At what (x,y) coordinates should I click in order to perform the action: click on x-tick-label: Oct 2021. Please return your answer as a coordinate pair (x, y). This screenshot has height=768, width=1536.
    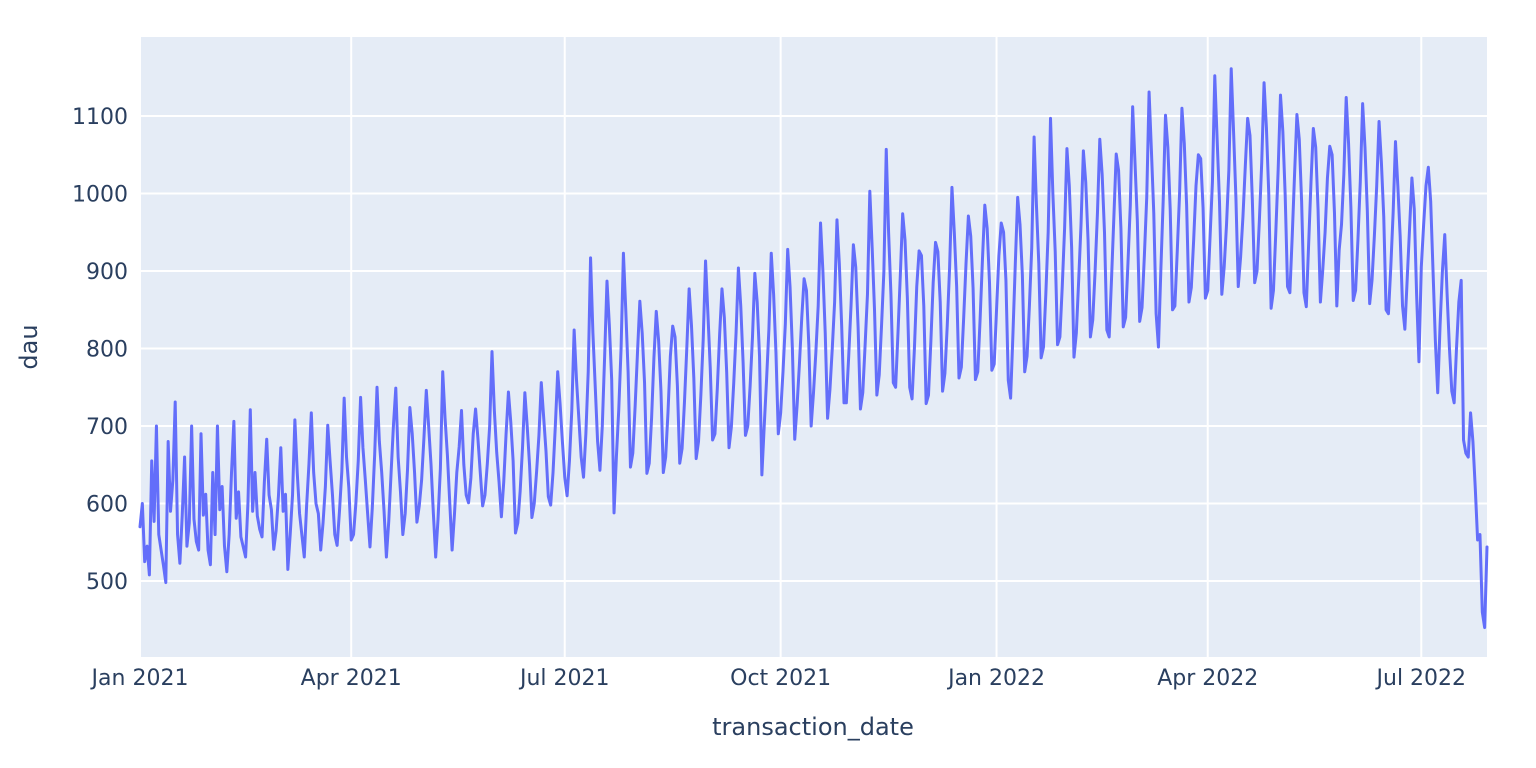
    Looking at the image, I should click on (780, 678).